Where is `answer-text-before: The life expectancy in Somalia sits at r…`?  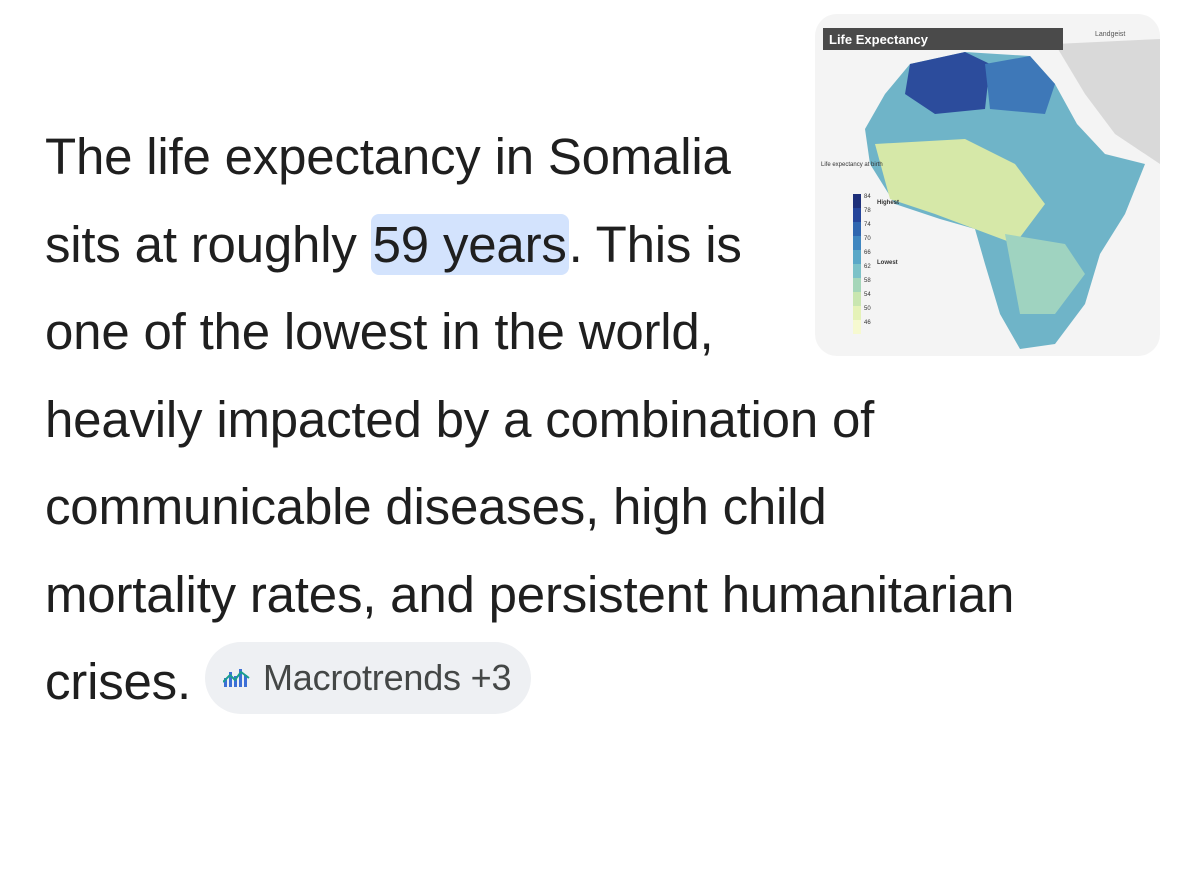
answer-text-before: The life expectancy in Somalia sits at r… is located at coordinates (388, 200).